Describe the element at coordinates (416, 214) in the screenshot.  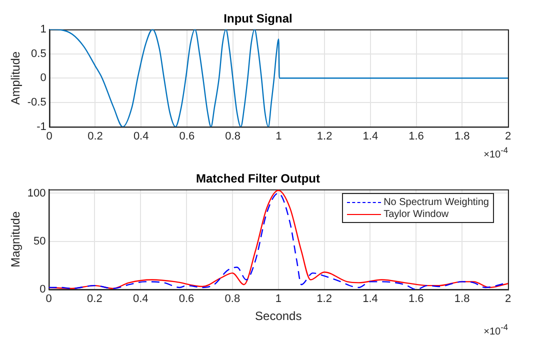
I see `legend-label: Taylor Window` at that location.